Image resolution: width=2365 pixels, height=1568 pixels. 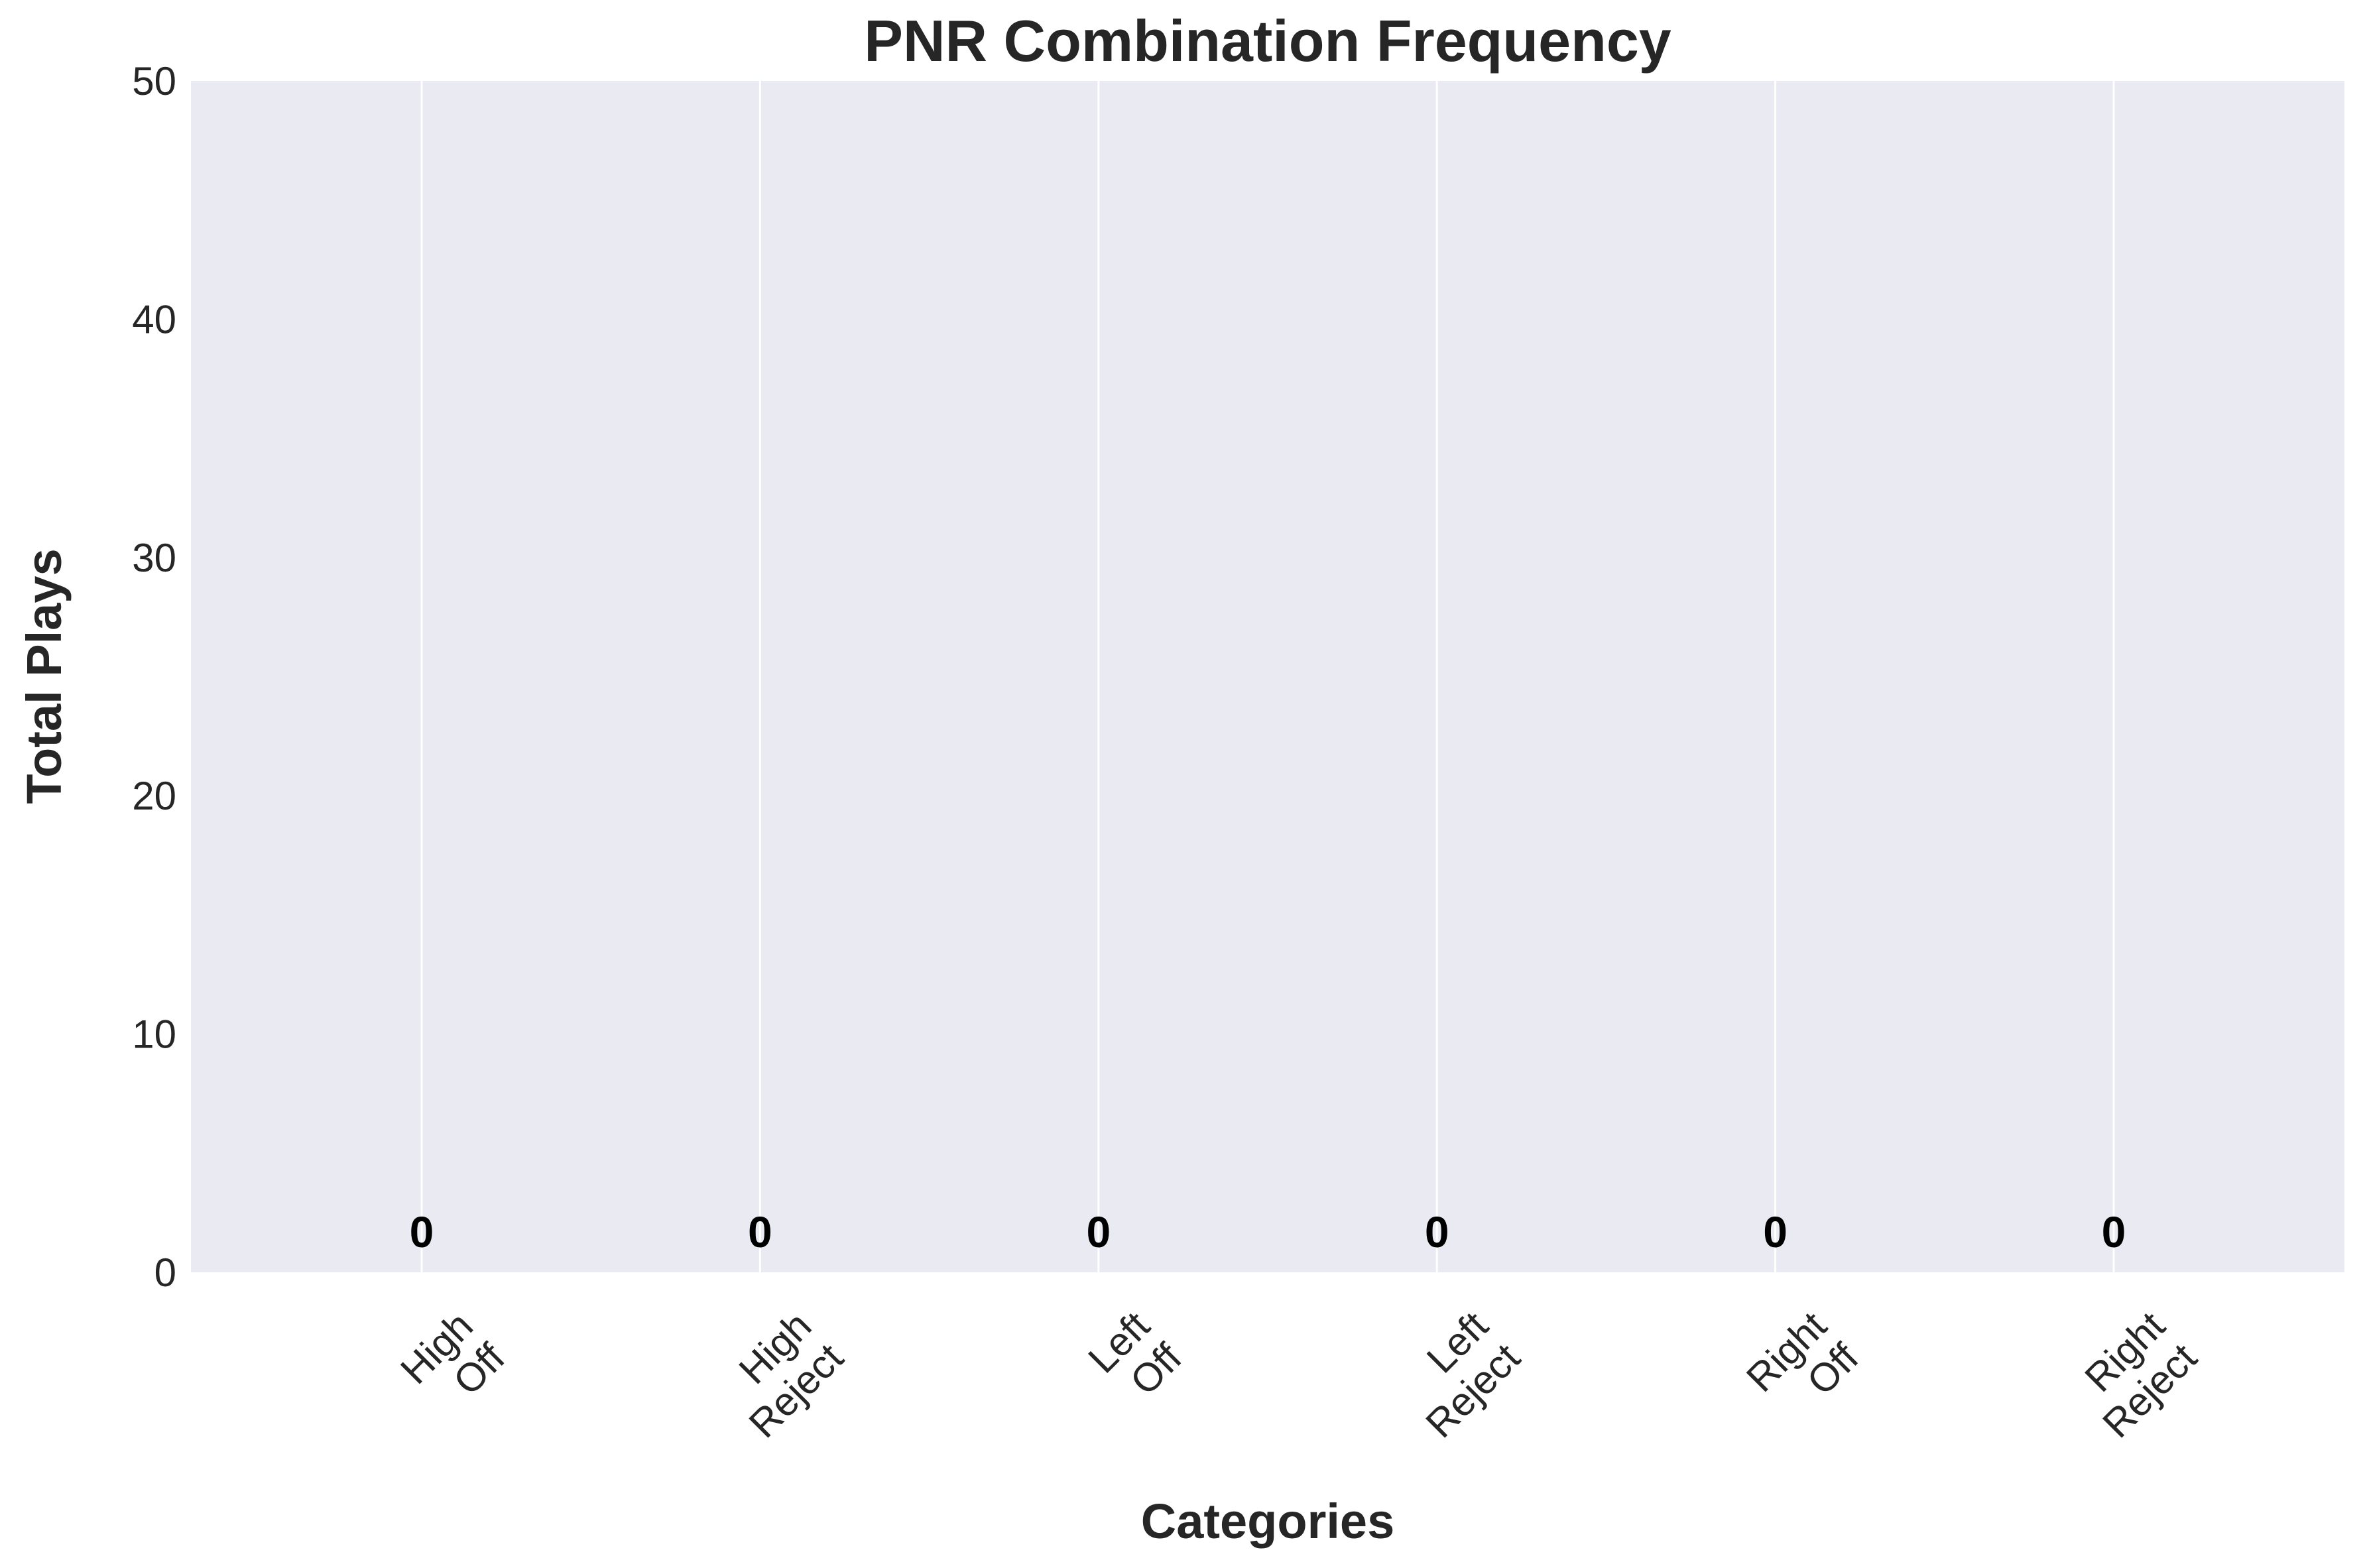 I want to click on y-tick-label: 0, so click(x=165, y=1272).